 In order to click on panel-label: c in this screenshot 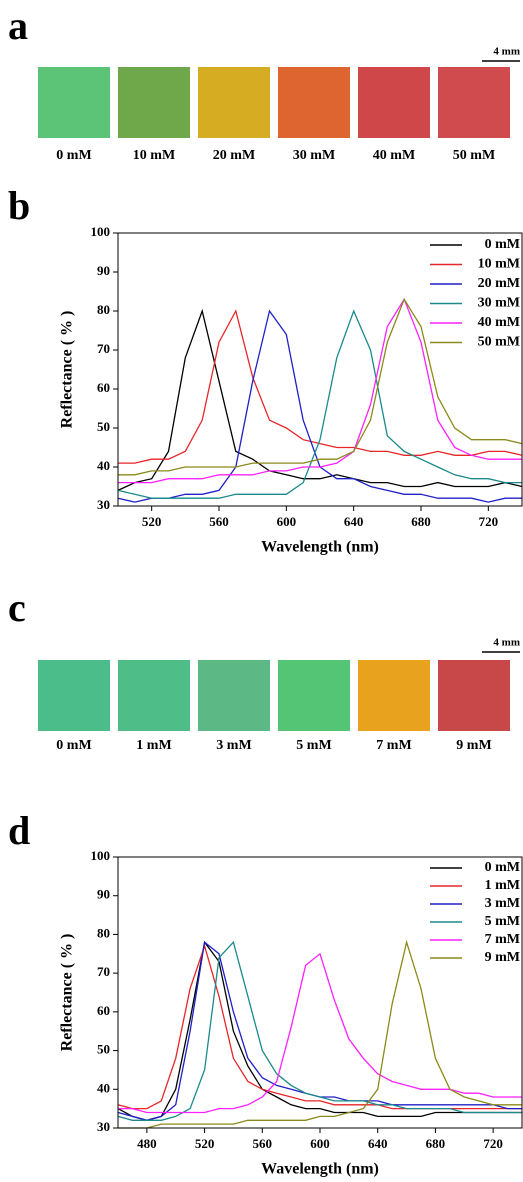, I will do `click(17, 607)`.